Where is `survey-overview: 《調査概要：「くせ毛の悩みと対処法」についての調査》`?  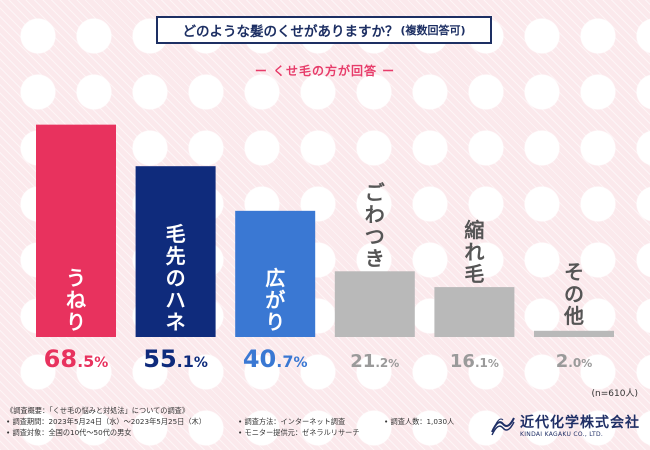 survey-overview: 《調査概要：「くせ毛の悩みと対処法」についての調査》 is located at coordinates (98, 410).